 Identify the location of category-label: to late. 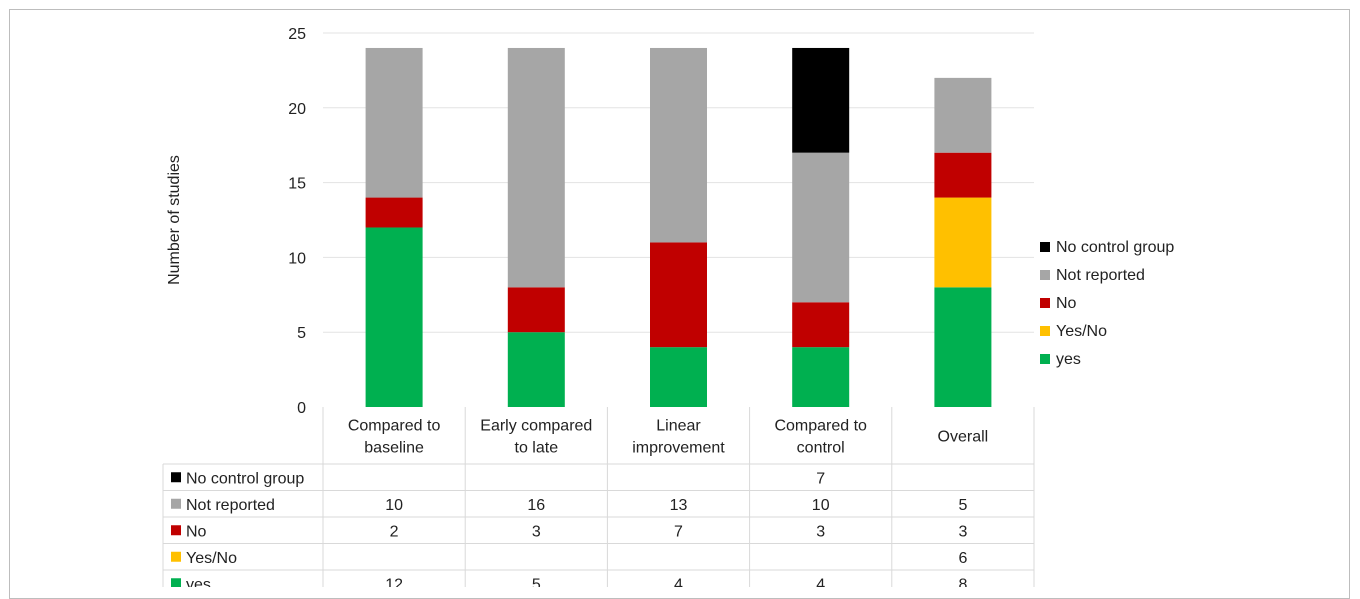
(537, 448).